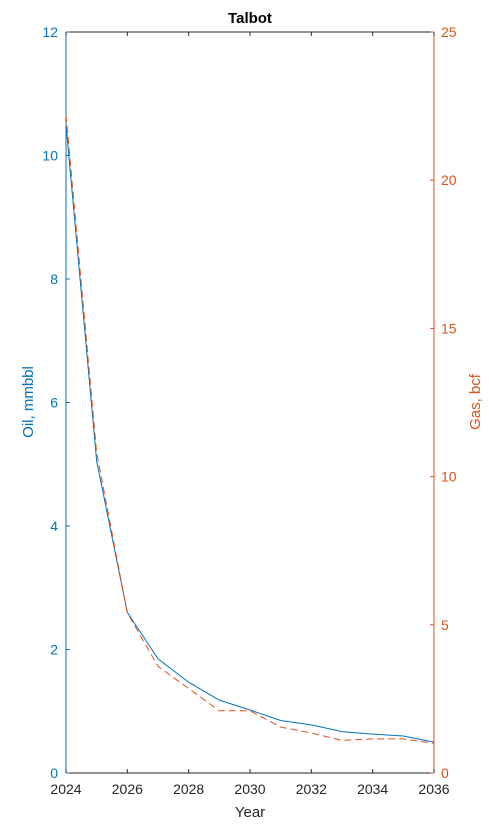 This screenshot has height=829, width=489. Describe the element at coordinates (311, 789) in the screenshot. I see `x-tick-label: 2032` at that location.